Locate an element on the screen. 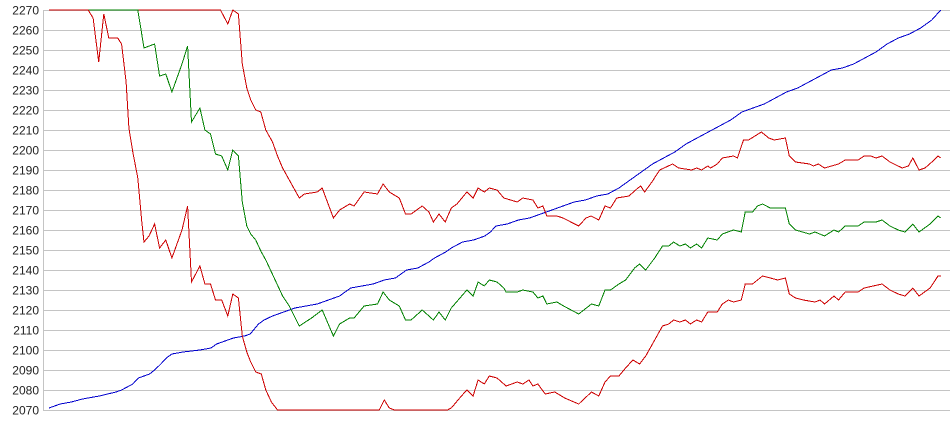  y-tick-label: 2150 is located at coordinates (25, 251).